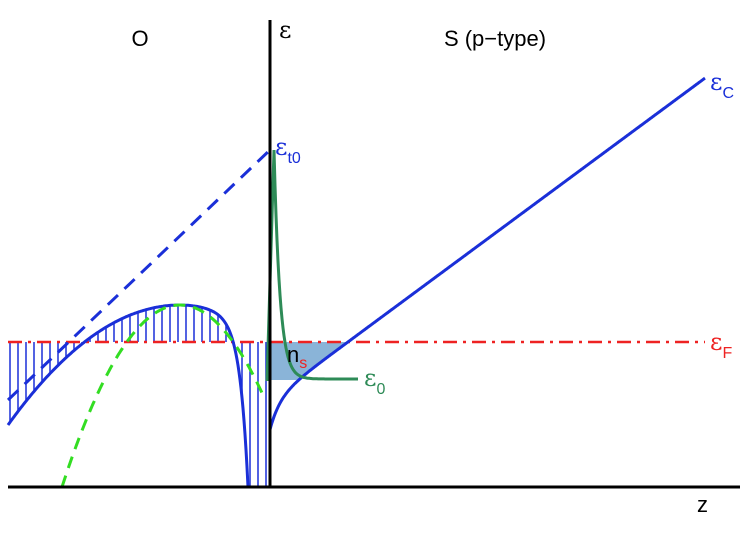  Describe the element at coordinates (293, 354) in the screenshot. I see `symbol: n` at that location.